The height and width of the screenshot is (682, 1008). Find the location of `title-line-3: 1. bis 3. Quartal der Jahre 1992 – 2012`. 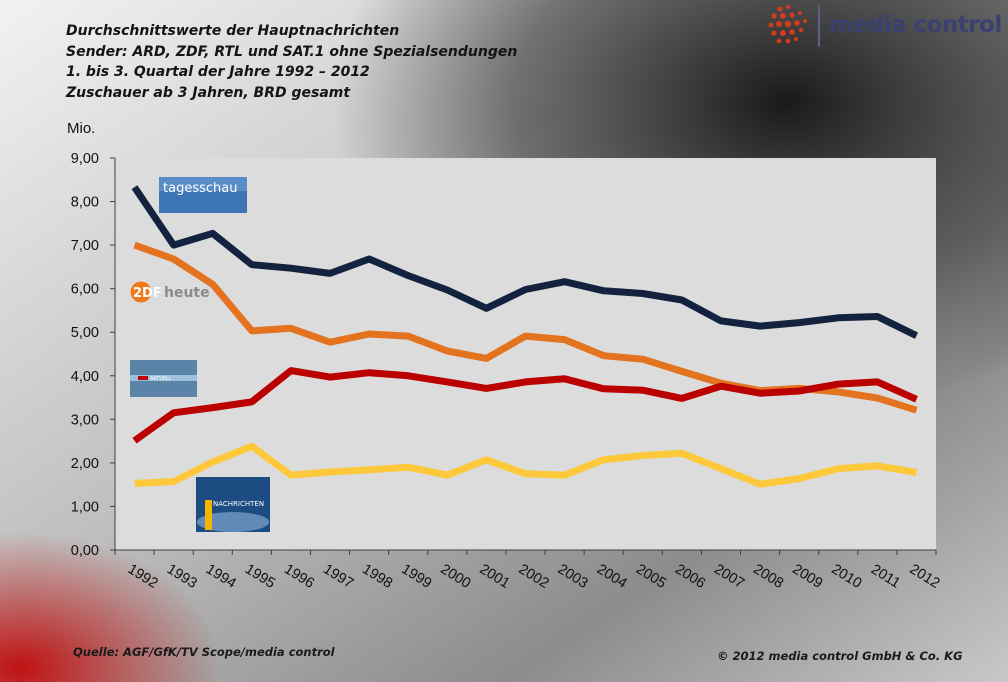

title-line-3: 1. bis 3. Quartal der Jahre 1992 – 2012 is located at coordinates (218, 72).